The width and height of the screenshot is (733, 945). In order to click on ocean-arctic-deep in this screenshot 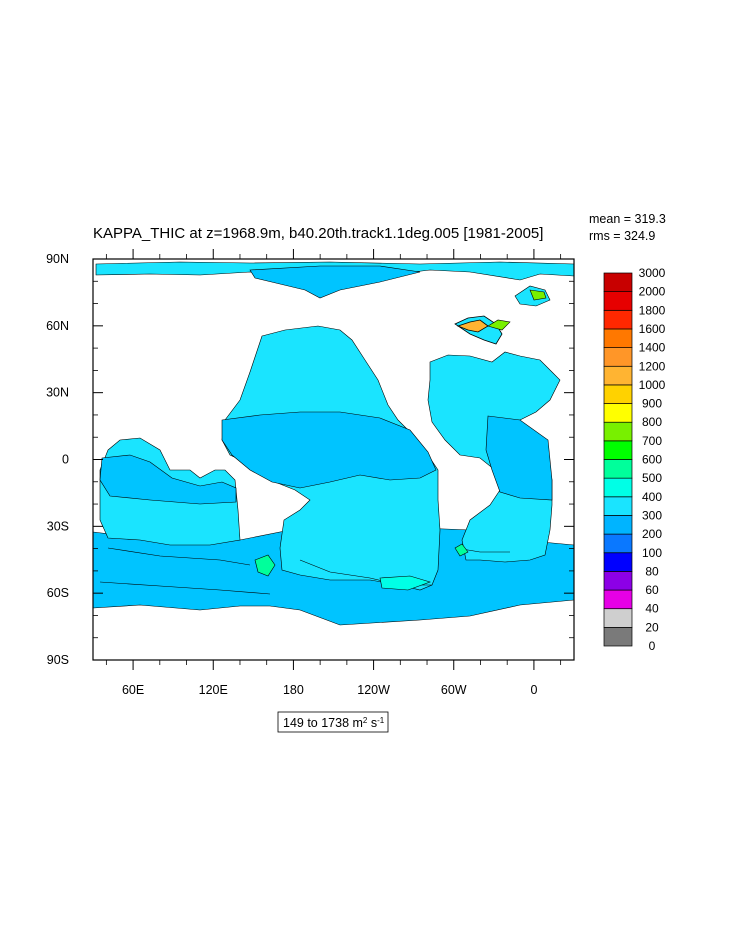, I will do `click(335, 282)`.